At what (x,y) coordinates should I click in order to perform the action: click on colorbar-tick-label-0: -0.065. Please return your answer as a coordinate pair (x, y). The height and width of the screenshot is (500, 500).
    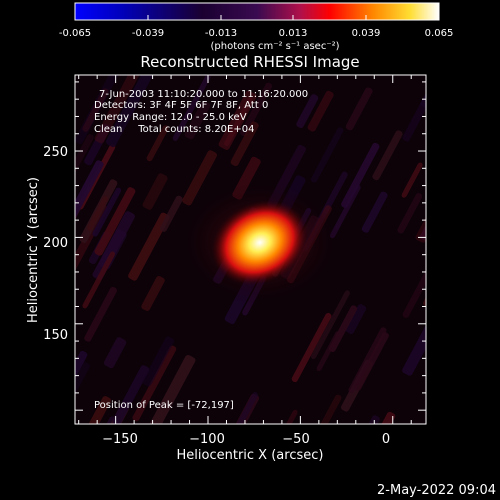
    Looking at the image, I should click on (75, 33).